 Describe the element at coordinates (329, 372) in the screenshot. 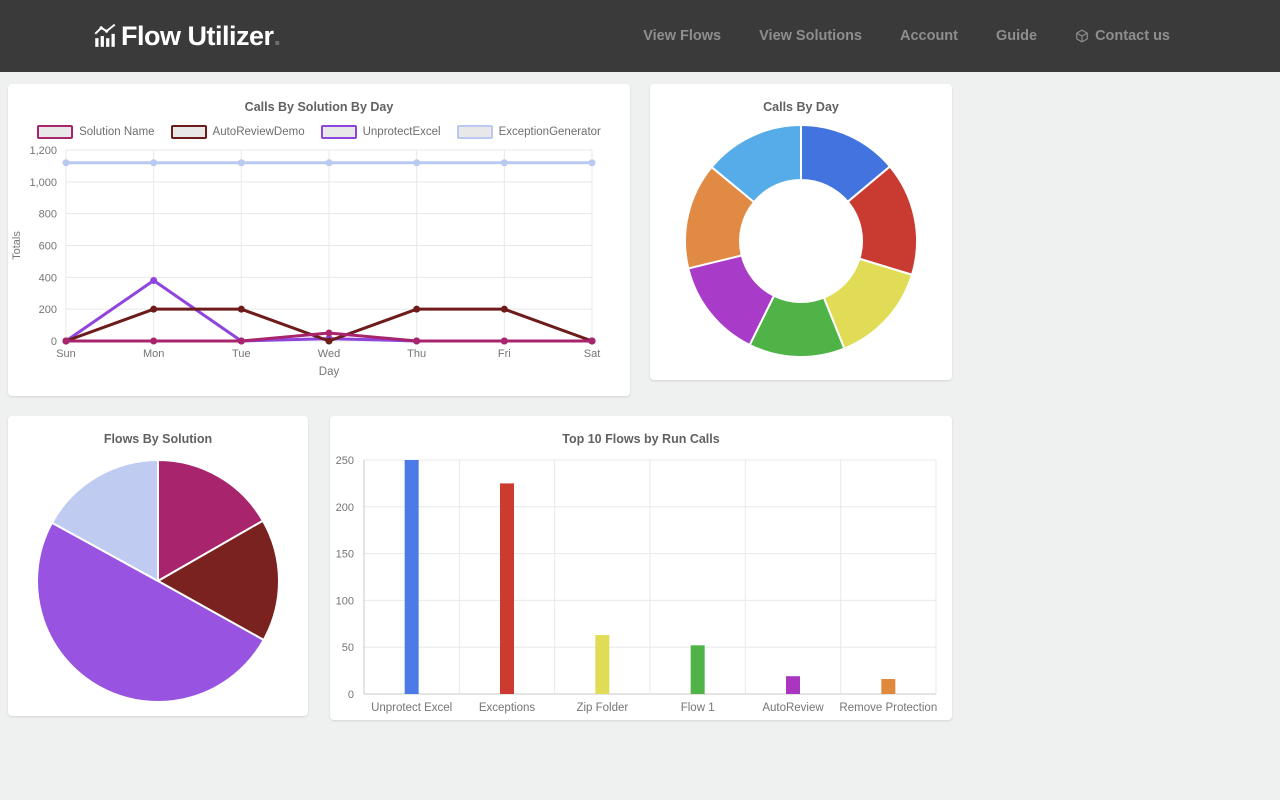

I see `svg-text: Day` at that location.